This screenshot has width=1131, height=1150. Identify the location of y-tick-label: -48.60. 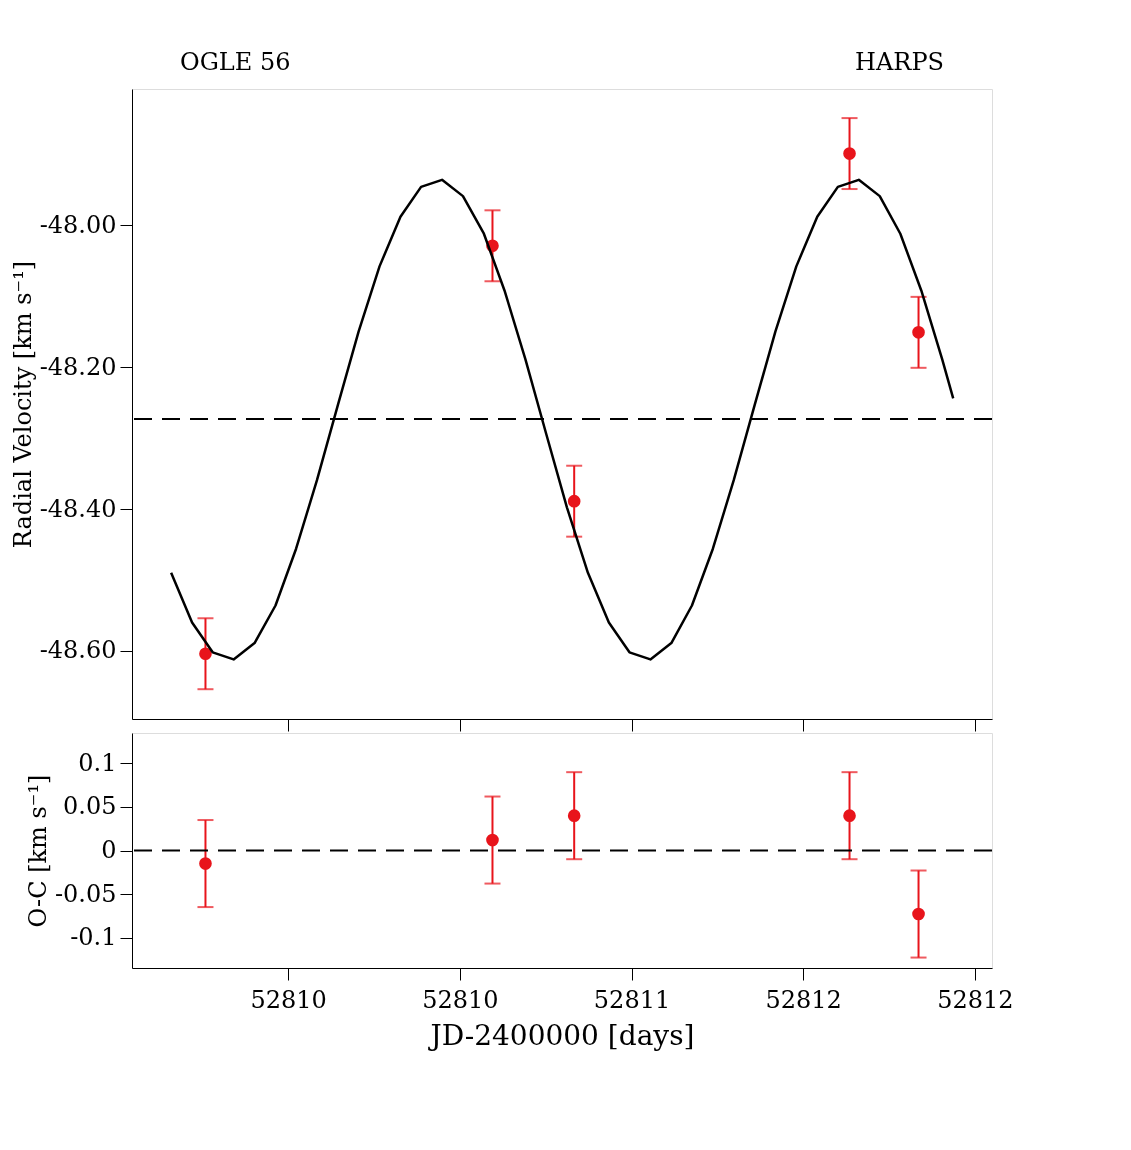
(78, 650).